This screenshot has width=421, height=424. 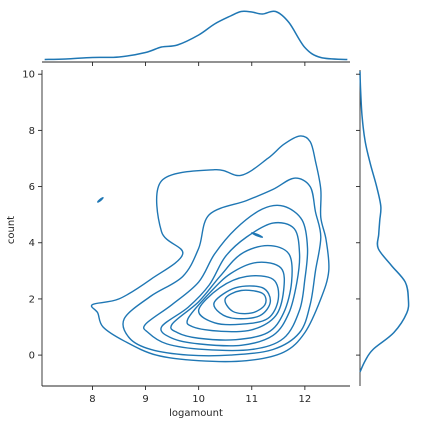 I want to click on y-axis-ticks: 0 2 4 6 8 10, so click(x=32, y=216).